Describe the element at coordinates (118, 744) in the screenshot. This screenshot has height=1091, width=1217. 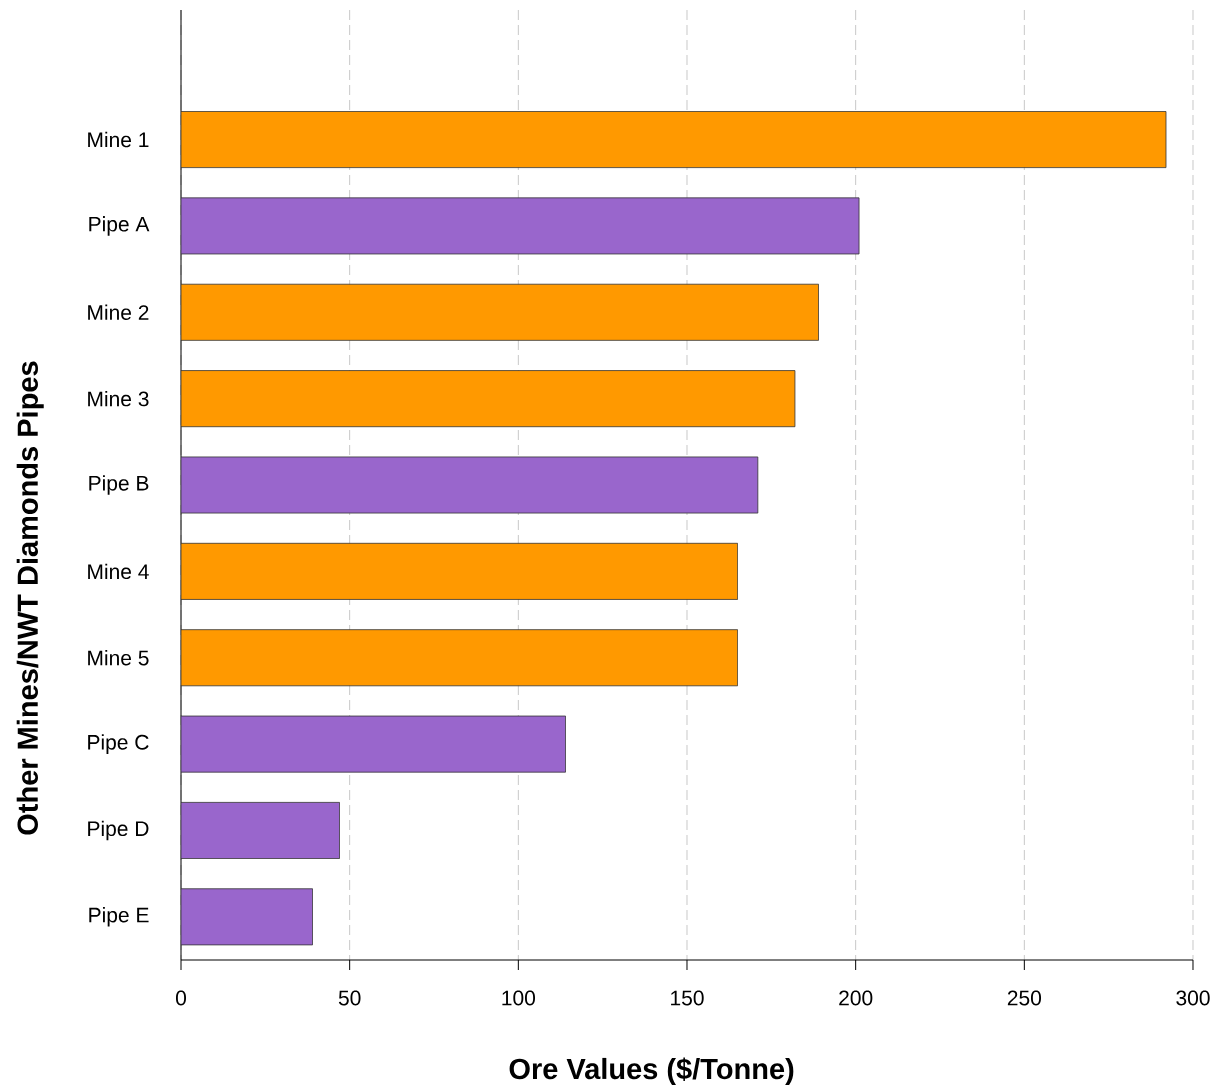
I see `y-tick-label: Pipe C` at that location.